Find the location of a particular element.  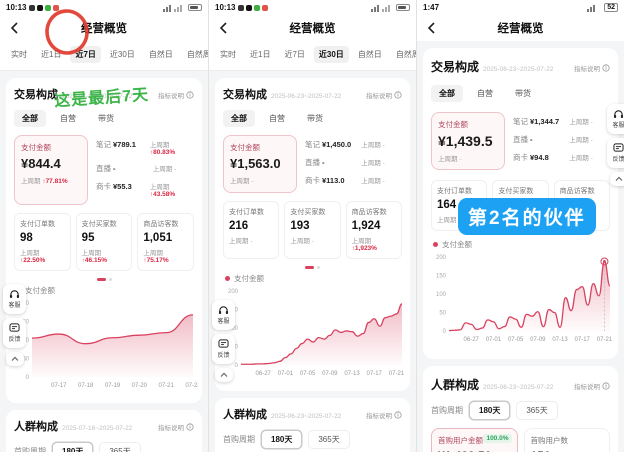

status-bar: 10:13 is located at coordinates (312, 7).